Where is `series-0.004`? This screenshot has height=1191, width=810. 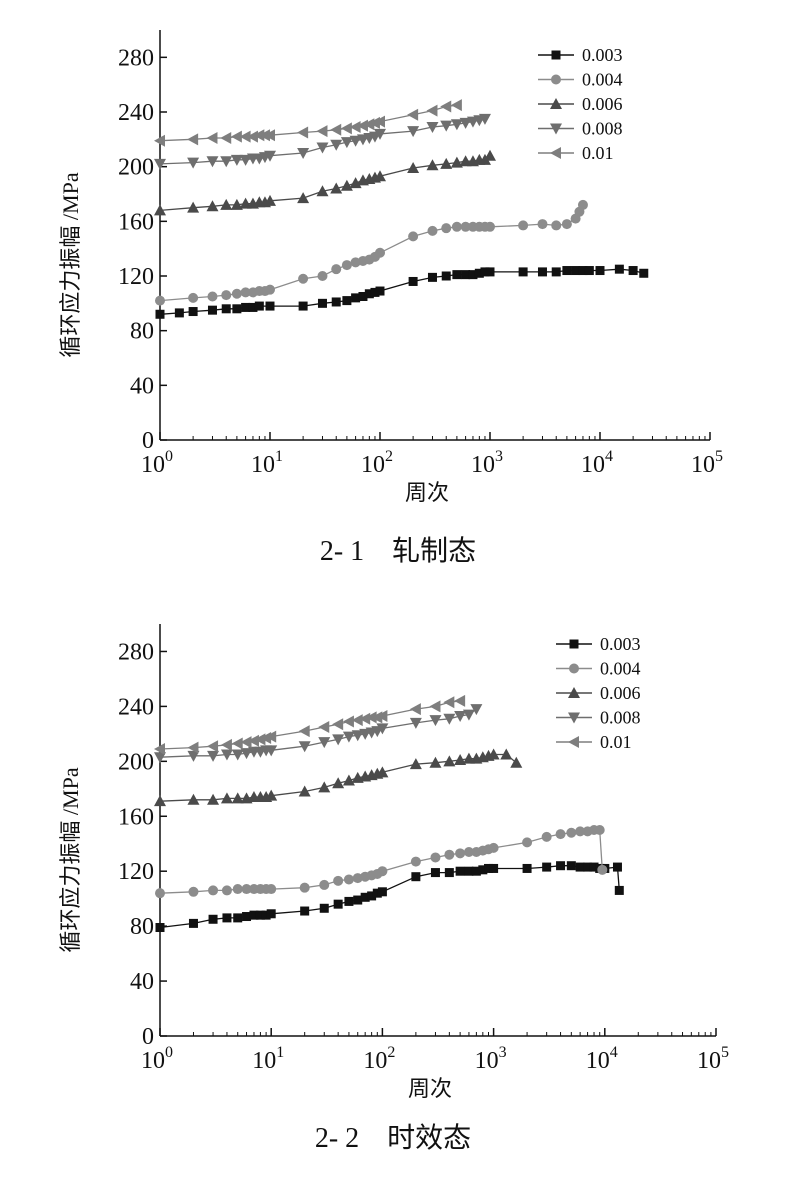 series-0.004 is located at coordinates (371, 252).